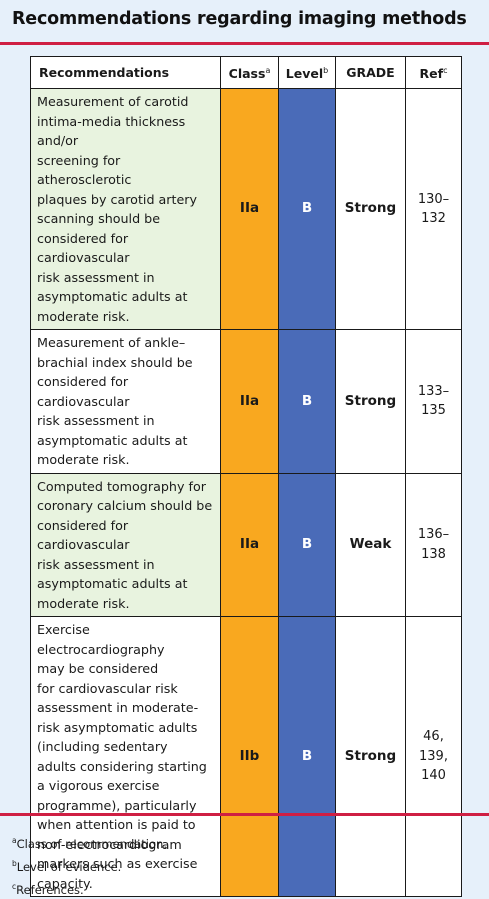 This screenshot has width=489, height=899. Describe the element at coordinates (433, 72) in the screenshot. I see `header-ref: Refc` at that location.